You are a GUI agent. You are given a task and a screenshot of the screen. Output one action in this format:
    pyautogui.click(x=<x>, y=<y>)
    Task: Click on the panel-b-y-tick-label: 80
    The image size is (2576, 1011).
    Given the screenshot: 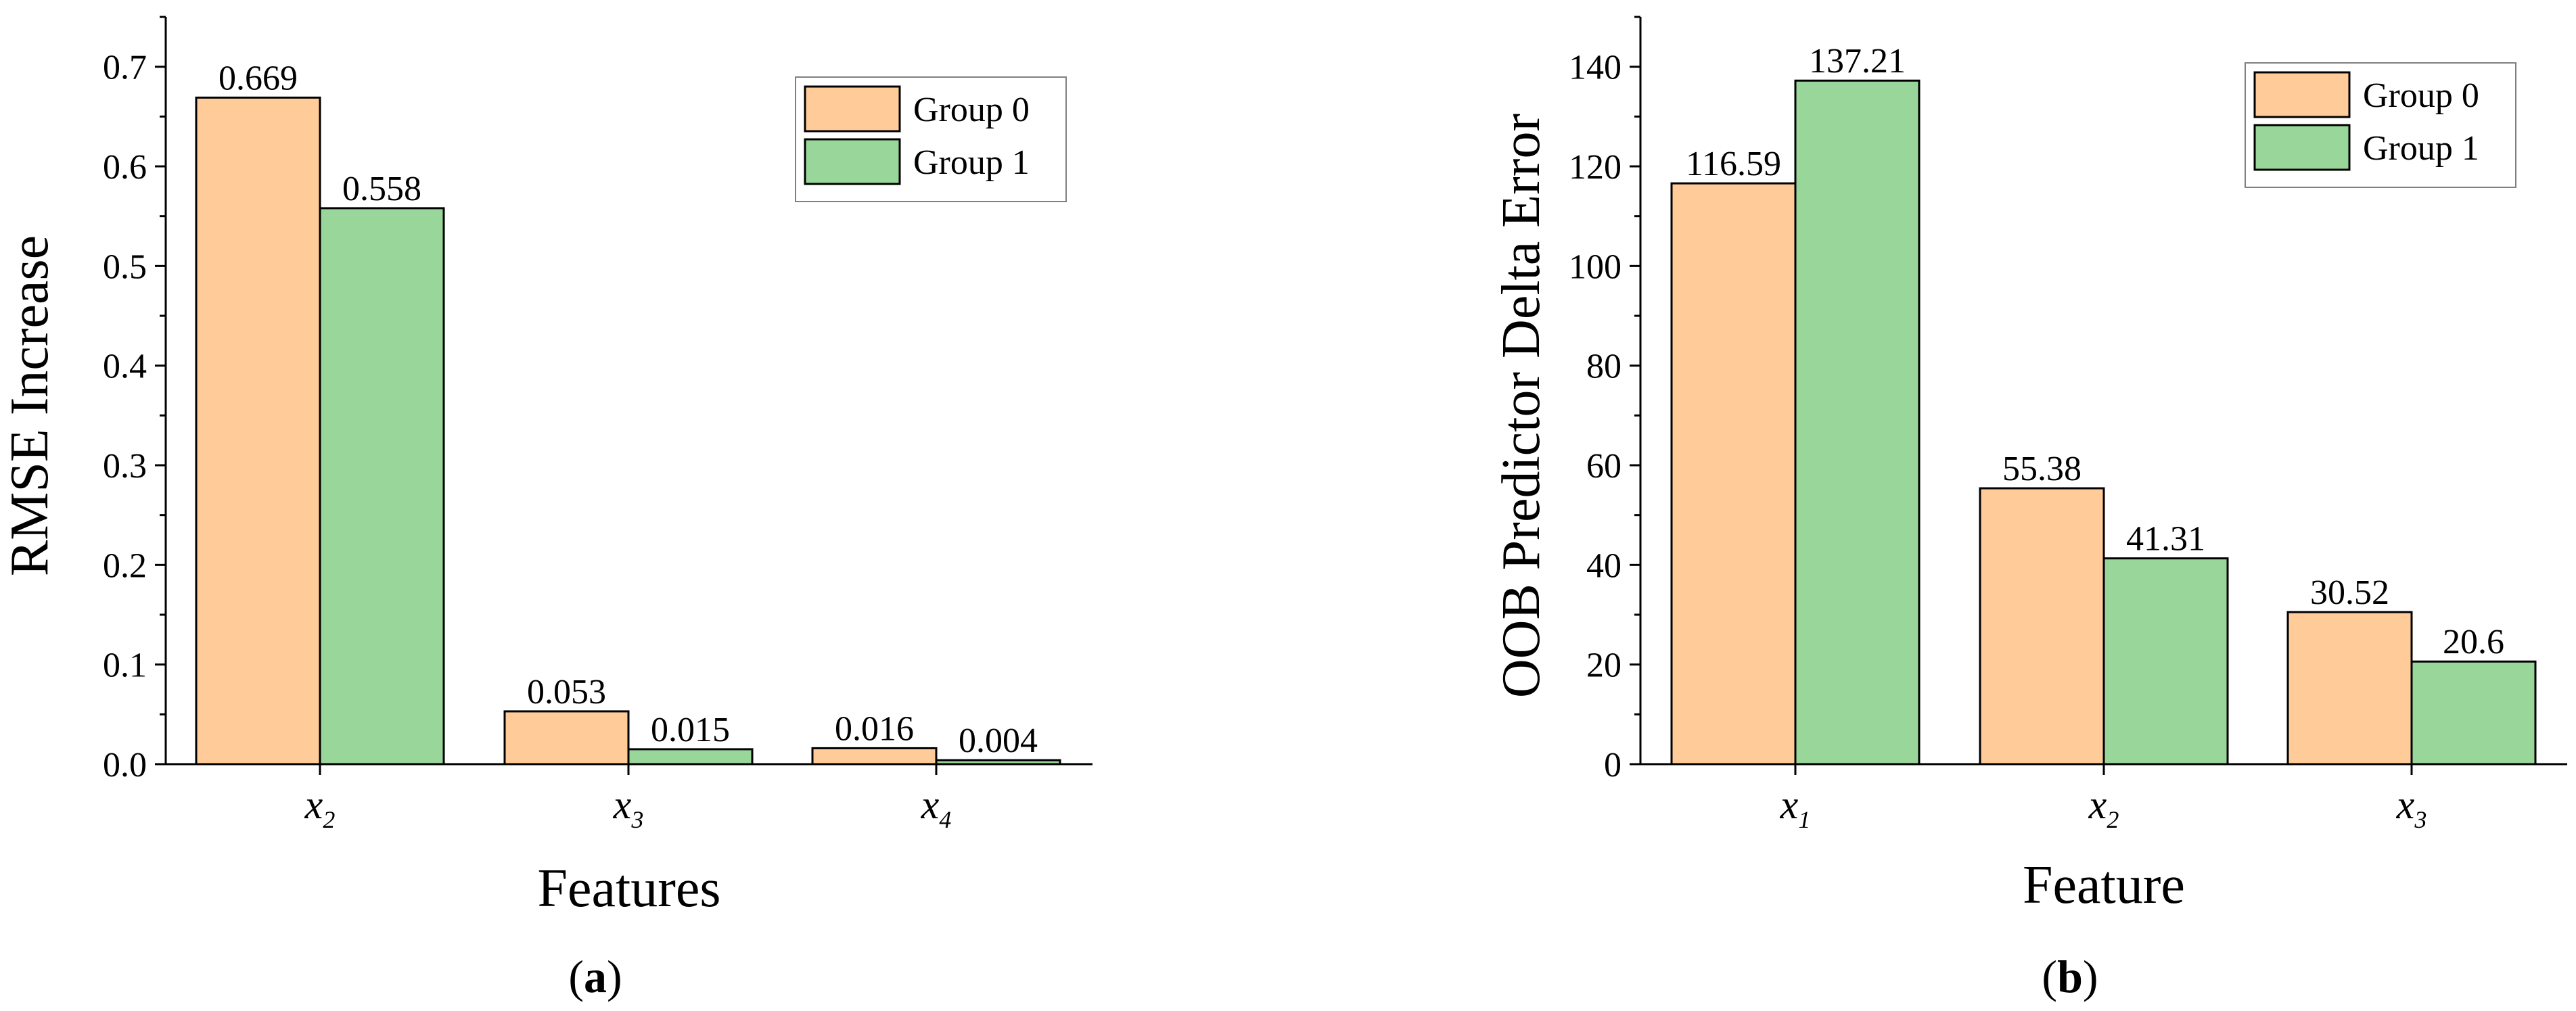 What is the action you would take?
    pyautogui.click(x=1604, y=367)
    